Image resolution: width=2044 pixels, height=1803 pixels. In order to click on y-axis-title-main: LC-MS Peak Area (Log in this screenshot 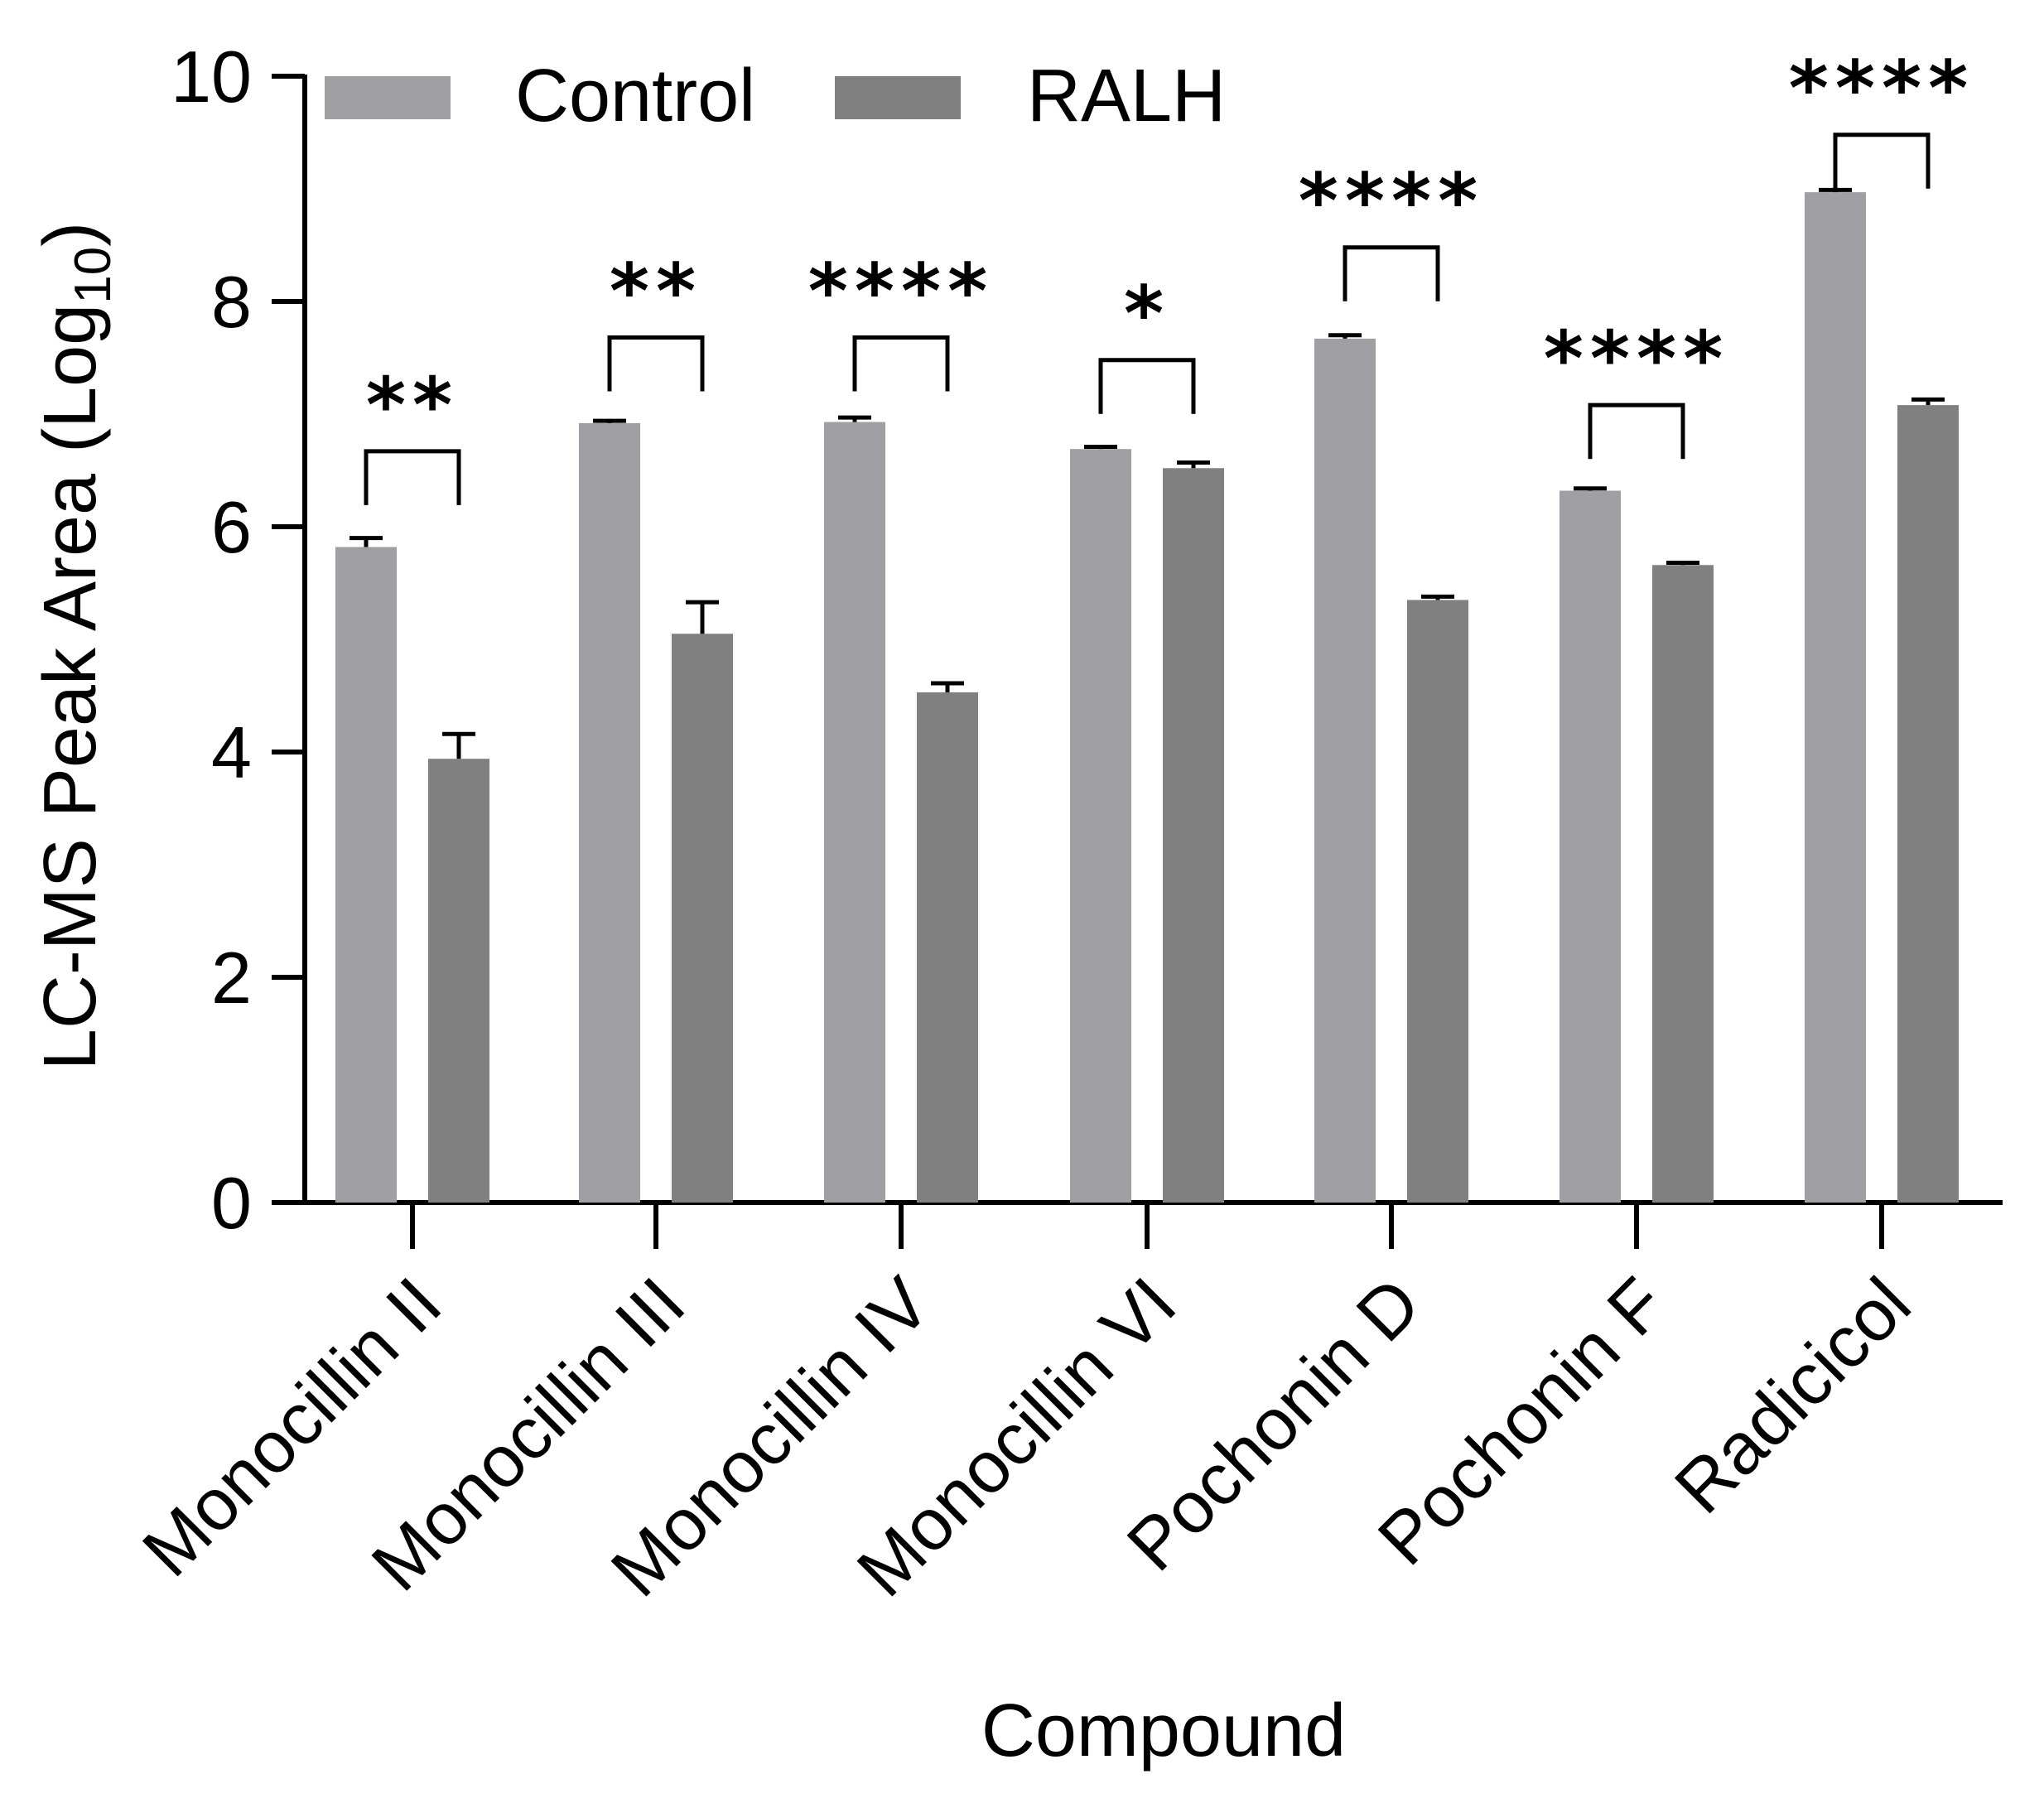, I will do `click(71, 687)`.